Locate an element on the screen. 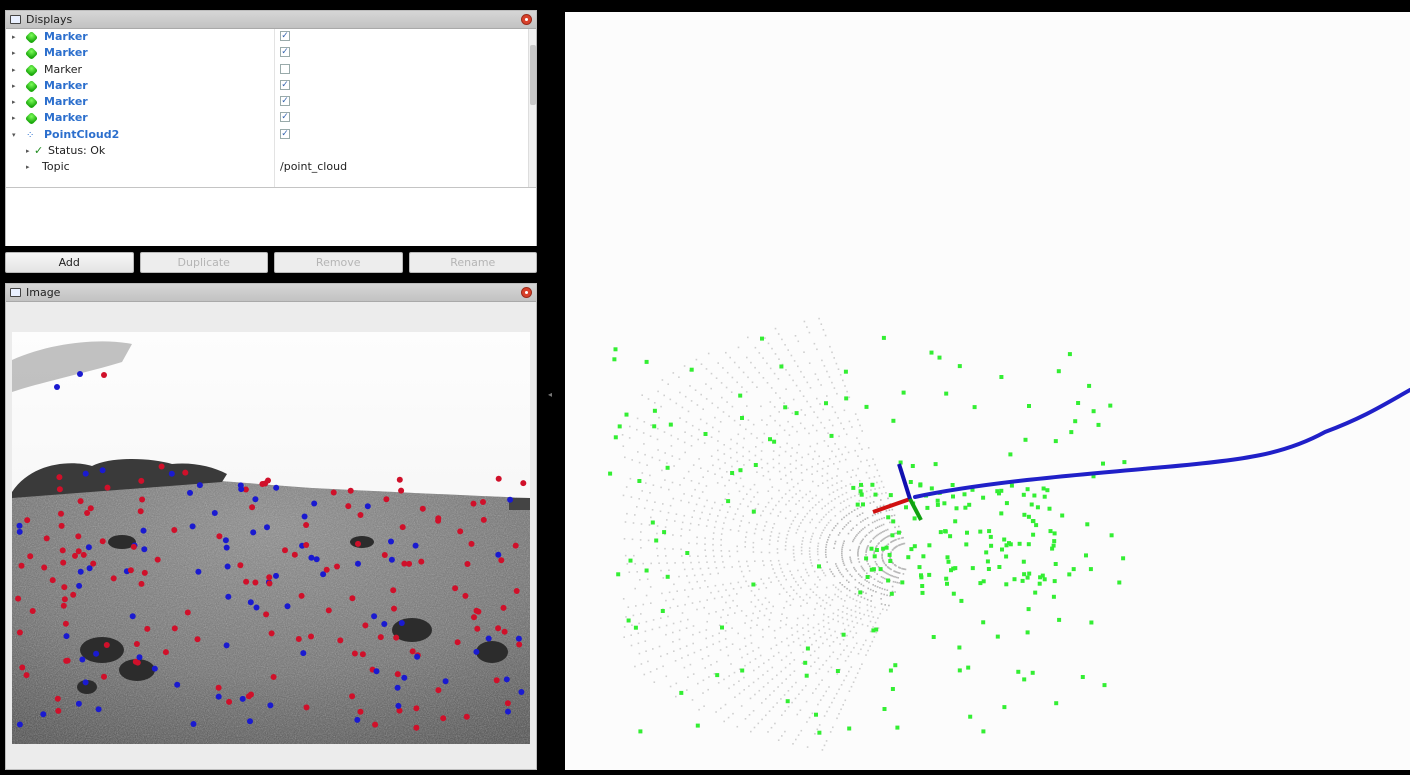  display-row-marker-3: ▸ Marker is located at coordinates (271, 70).